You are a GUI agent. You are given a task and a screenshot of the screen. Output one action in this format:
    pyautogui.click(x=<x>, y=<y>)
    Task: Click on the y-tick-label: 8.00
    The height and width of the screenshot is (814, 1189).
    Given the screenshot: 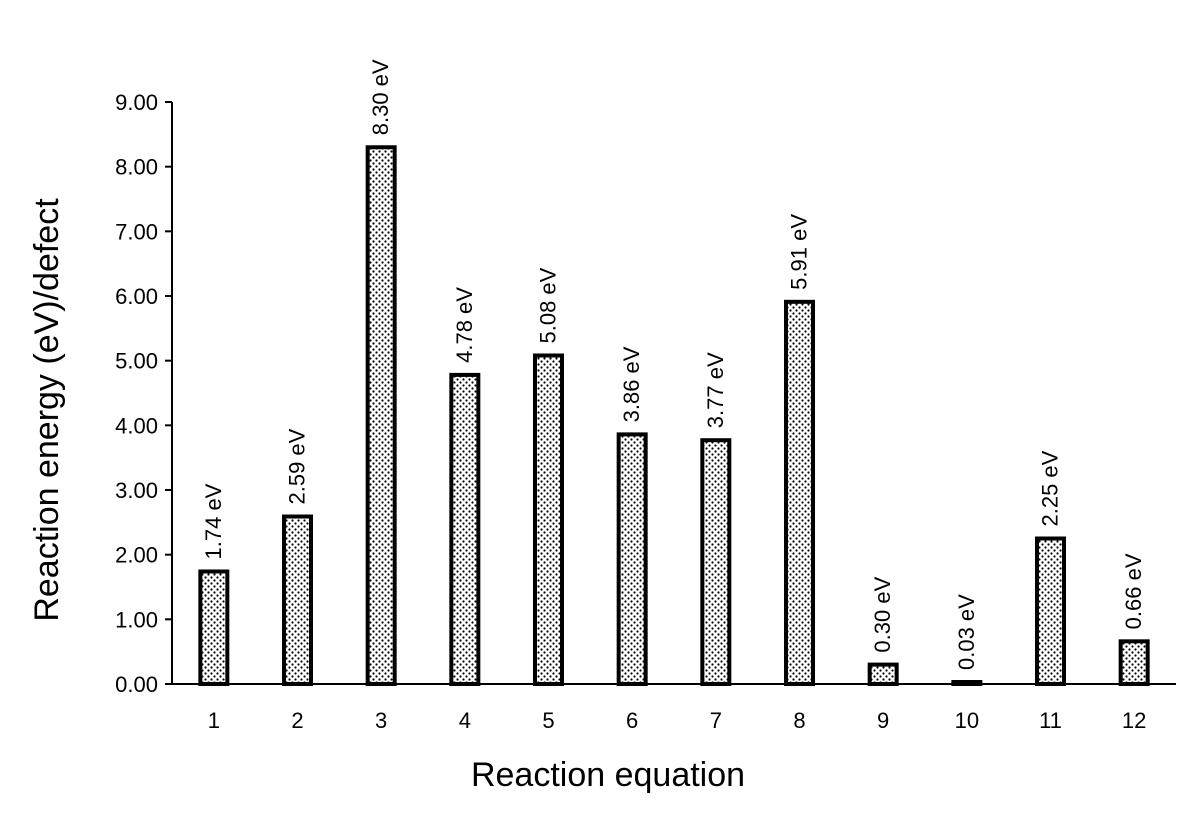 What is the action you would take?
    pyautogui.click(x=136, y=167)
    